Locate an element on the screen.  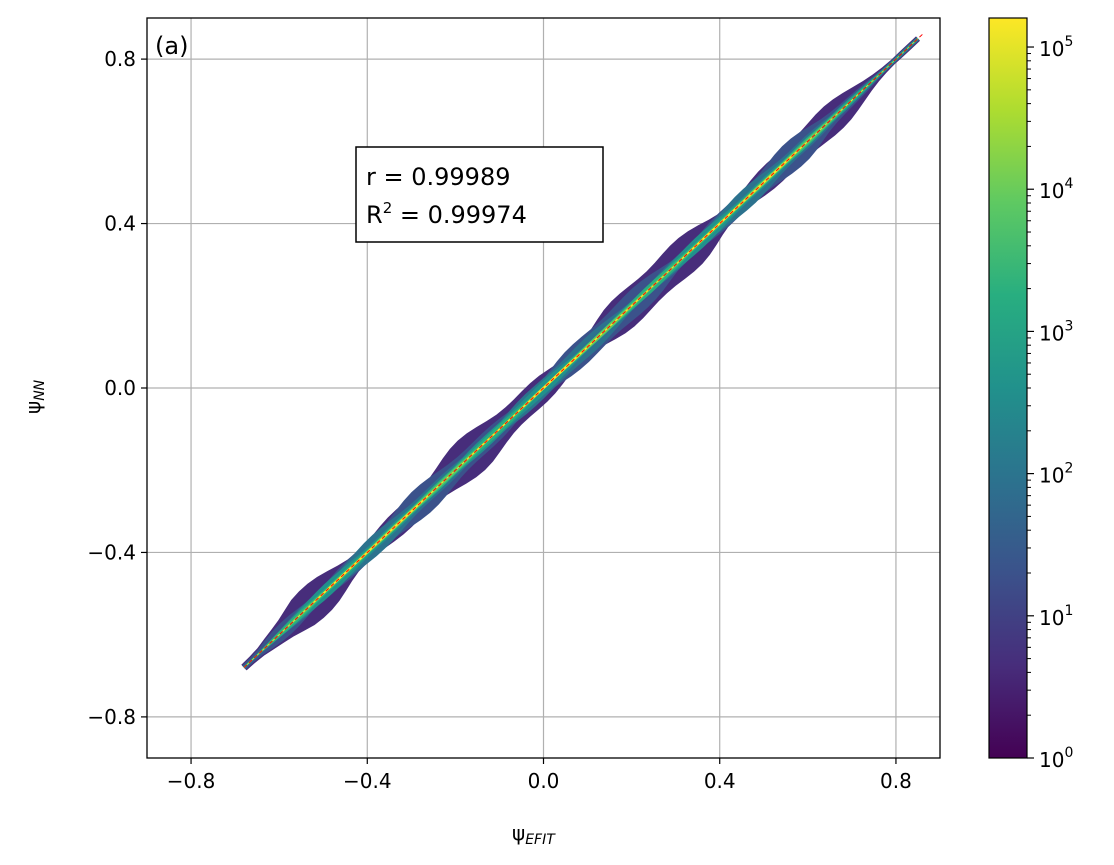
x-tick-label: −0.8 is located at coordinates (191, 781).